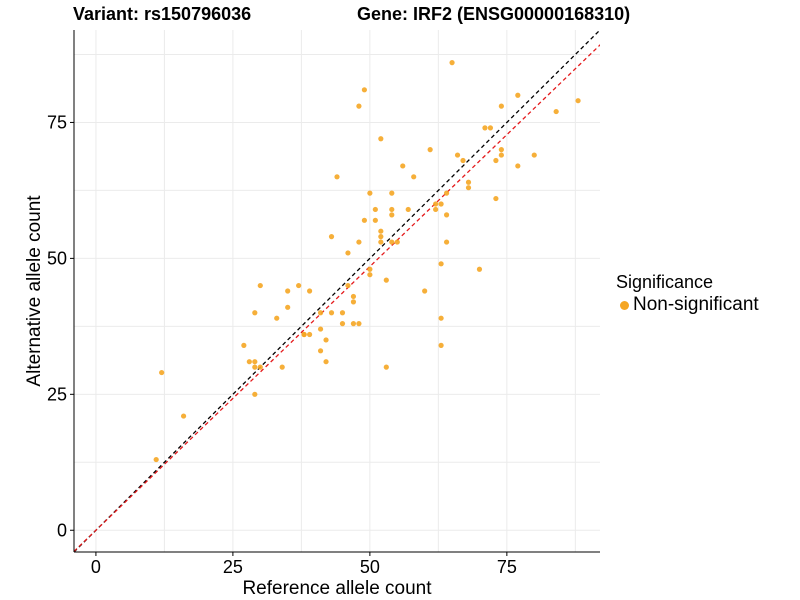  I want to click on legend-title: Significance, so click(665, 282).